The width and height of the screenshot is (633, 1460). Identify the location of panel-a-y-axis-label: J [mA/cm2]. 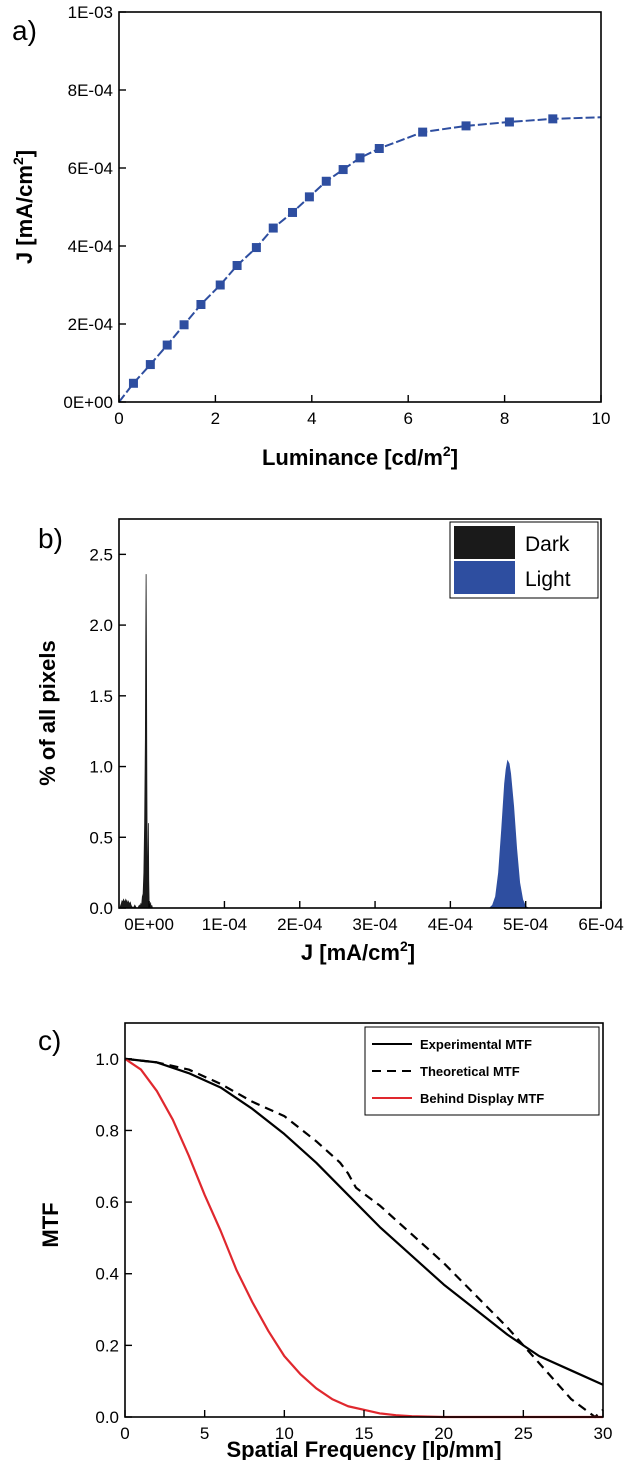
(23, 207).